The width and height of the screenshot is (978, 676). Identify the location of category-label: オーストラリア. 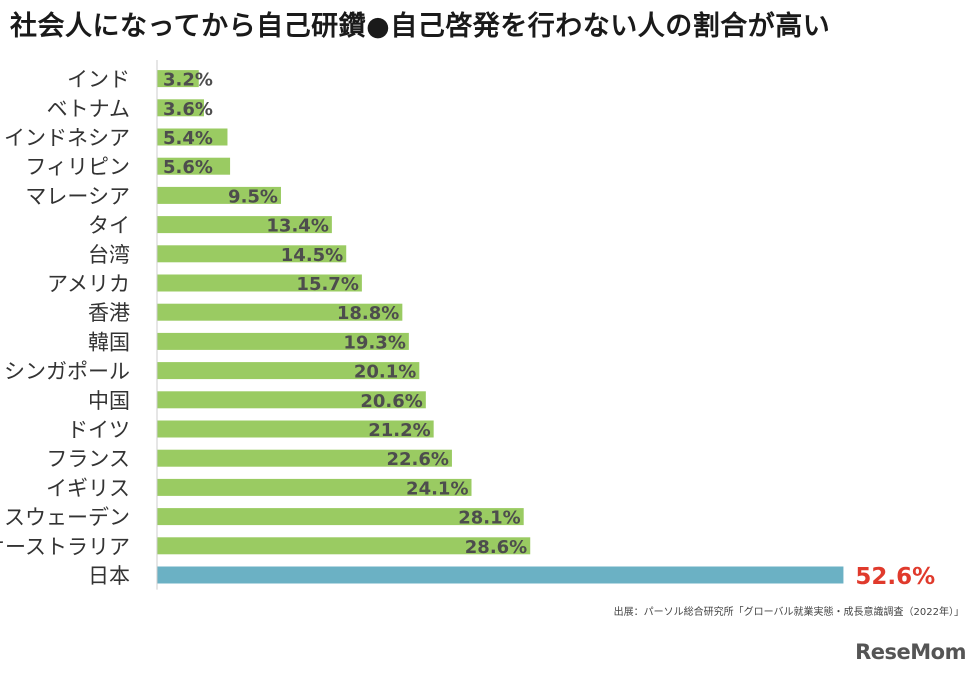
(65, 547).